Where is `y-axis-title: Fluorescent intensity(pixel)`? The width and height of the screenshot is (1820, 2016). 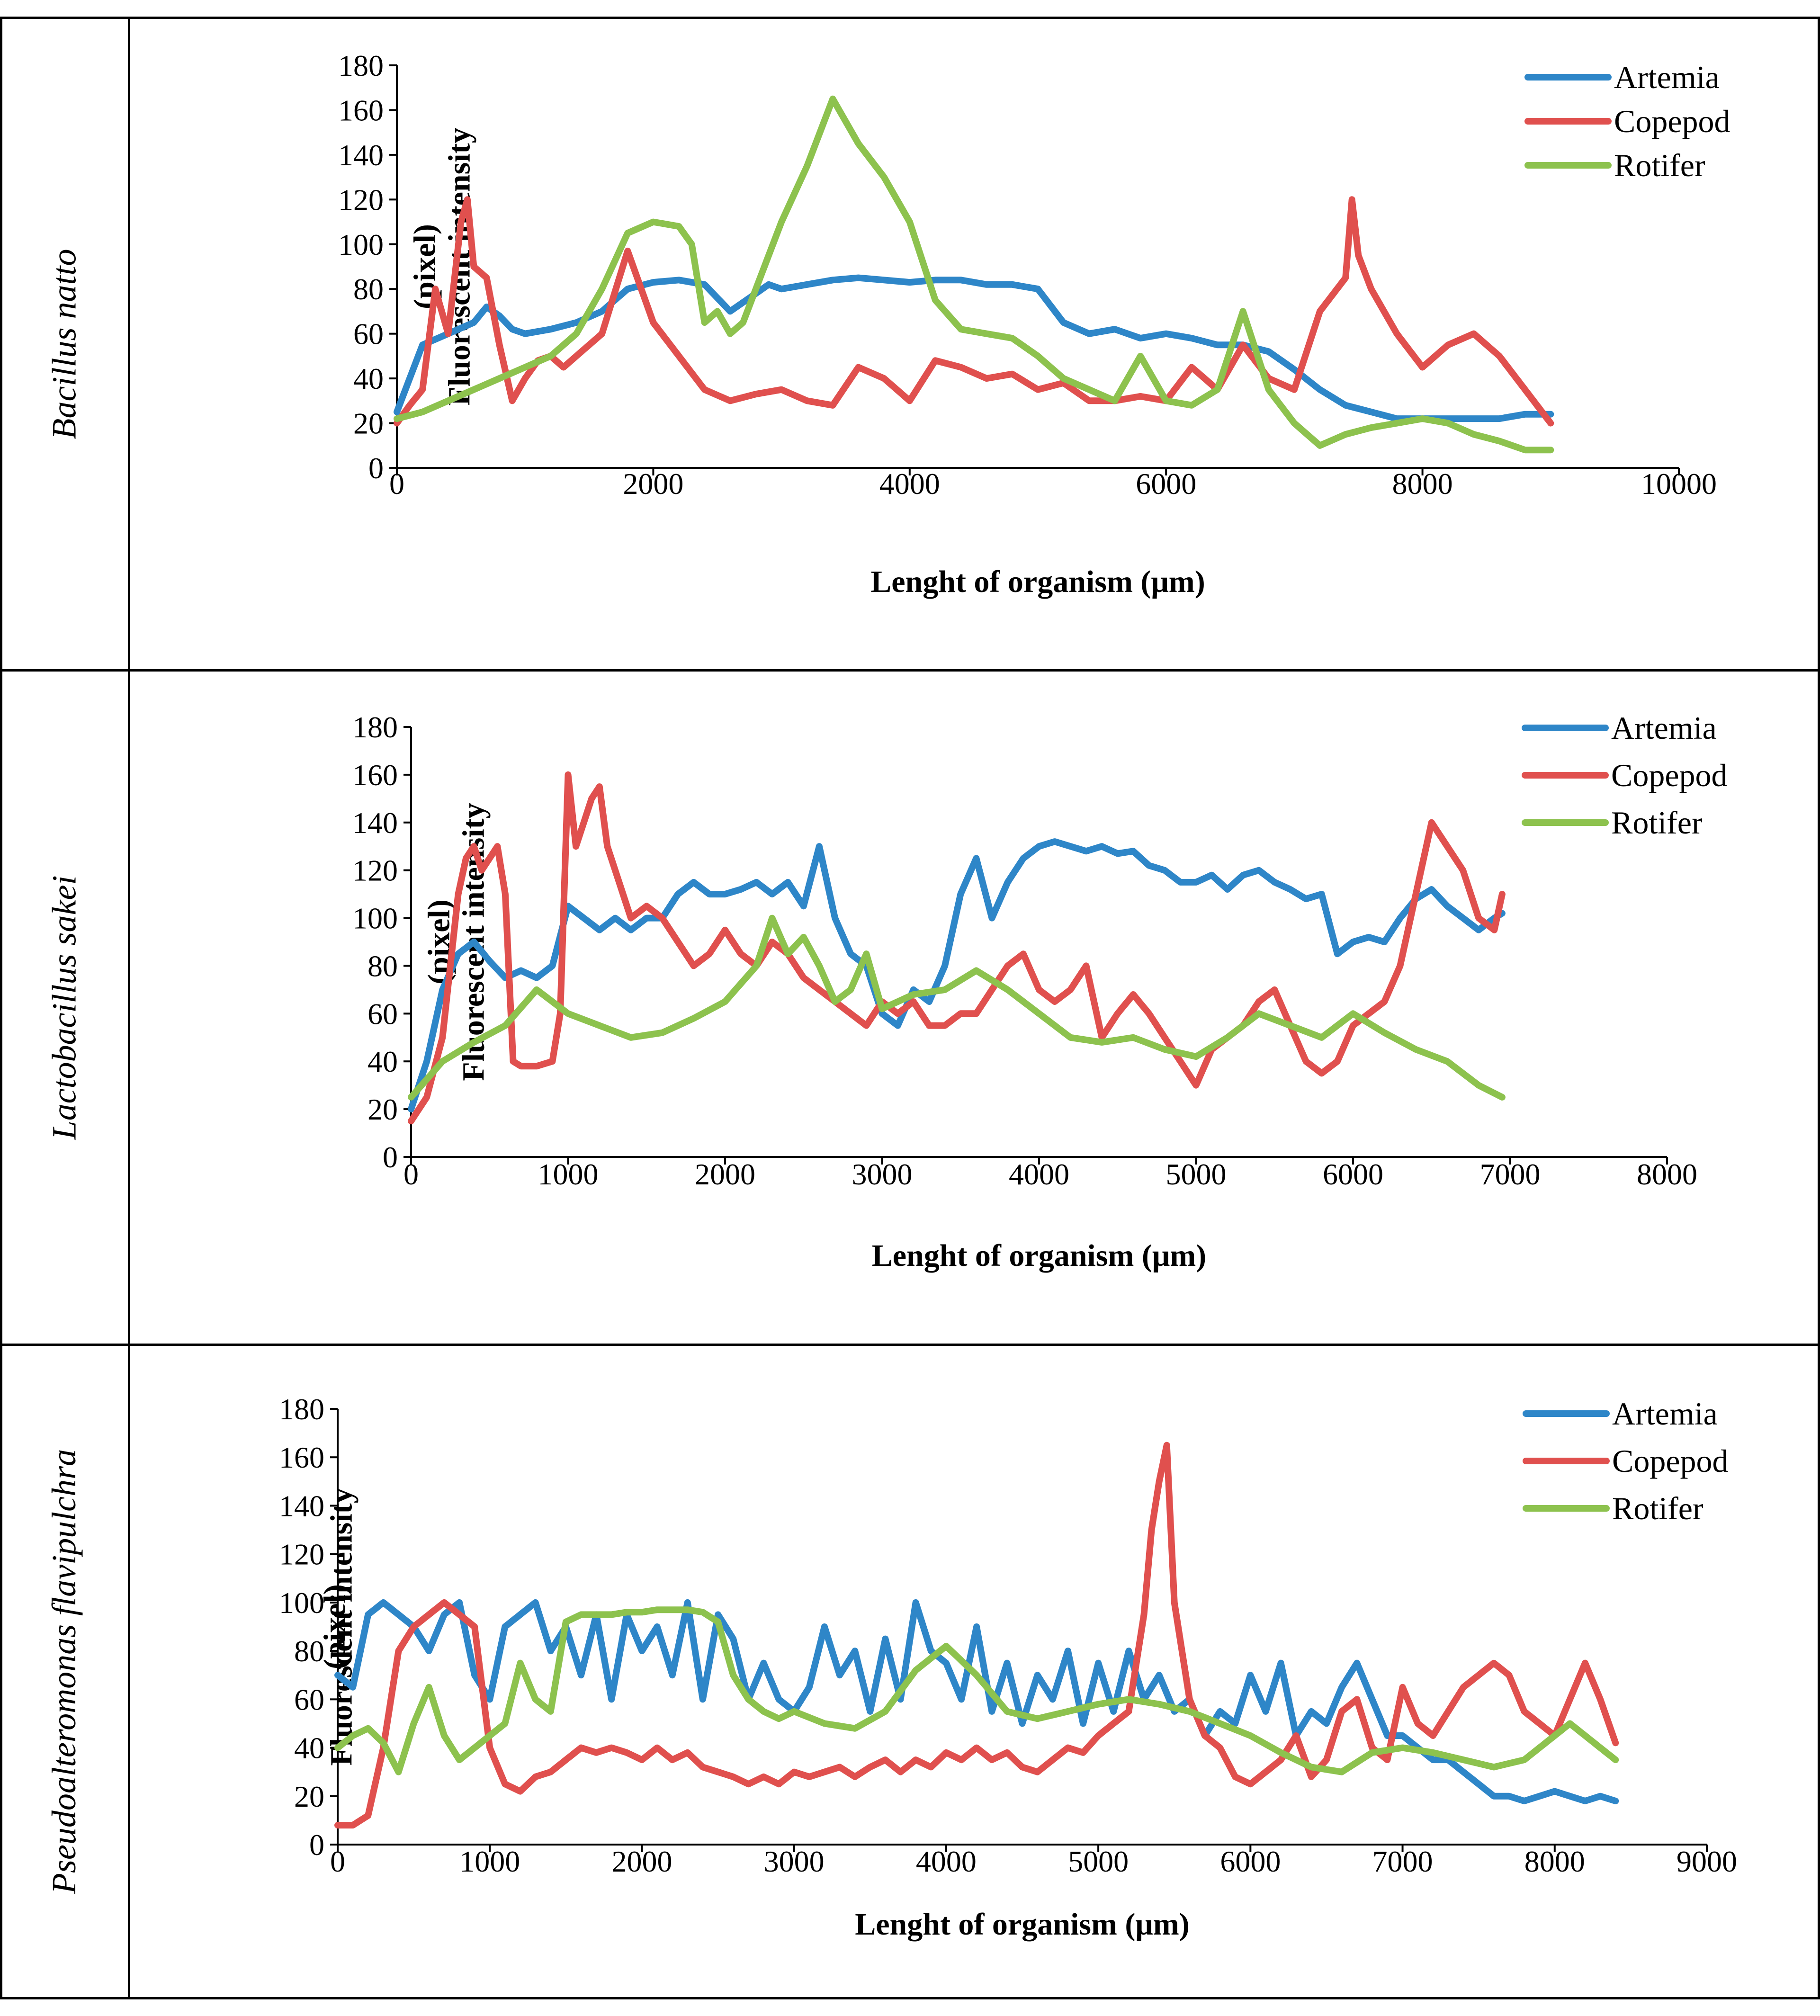 y-axis-title: Fluorescent intensity(pixel) is located at coordinates (338, 1626).